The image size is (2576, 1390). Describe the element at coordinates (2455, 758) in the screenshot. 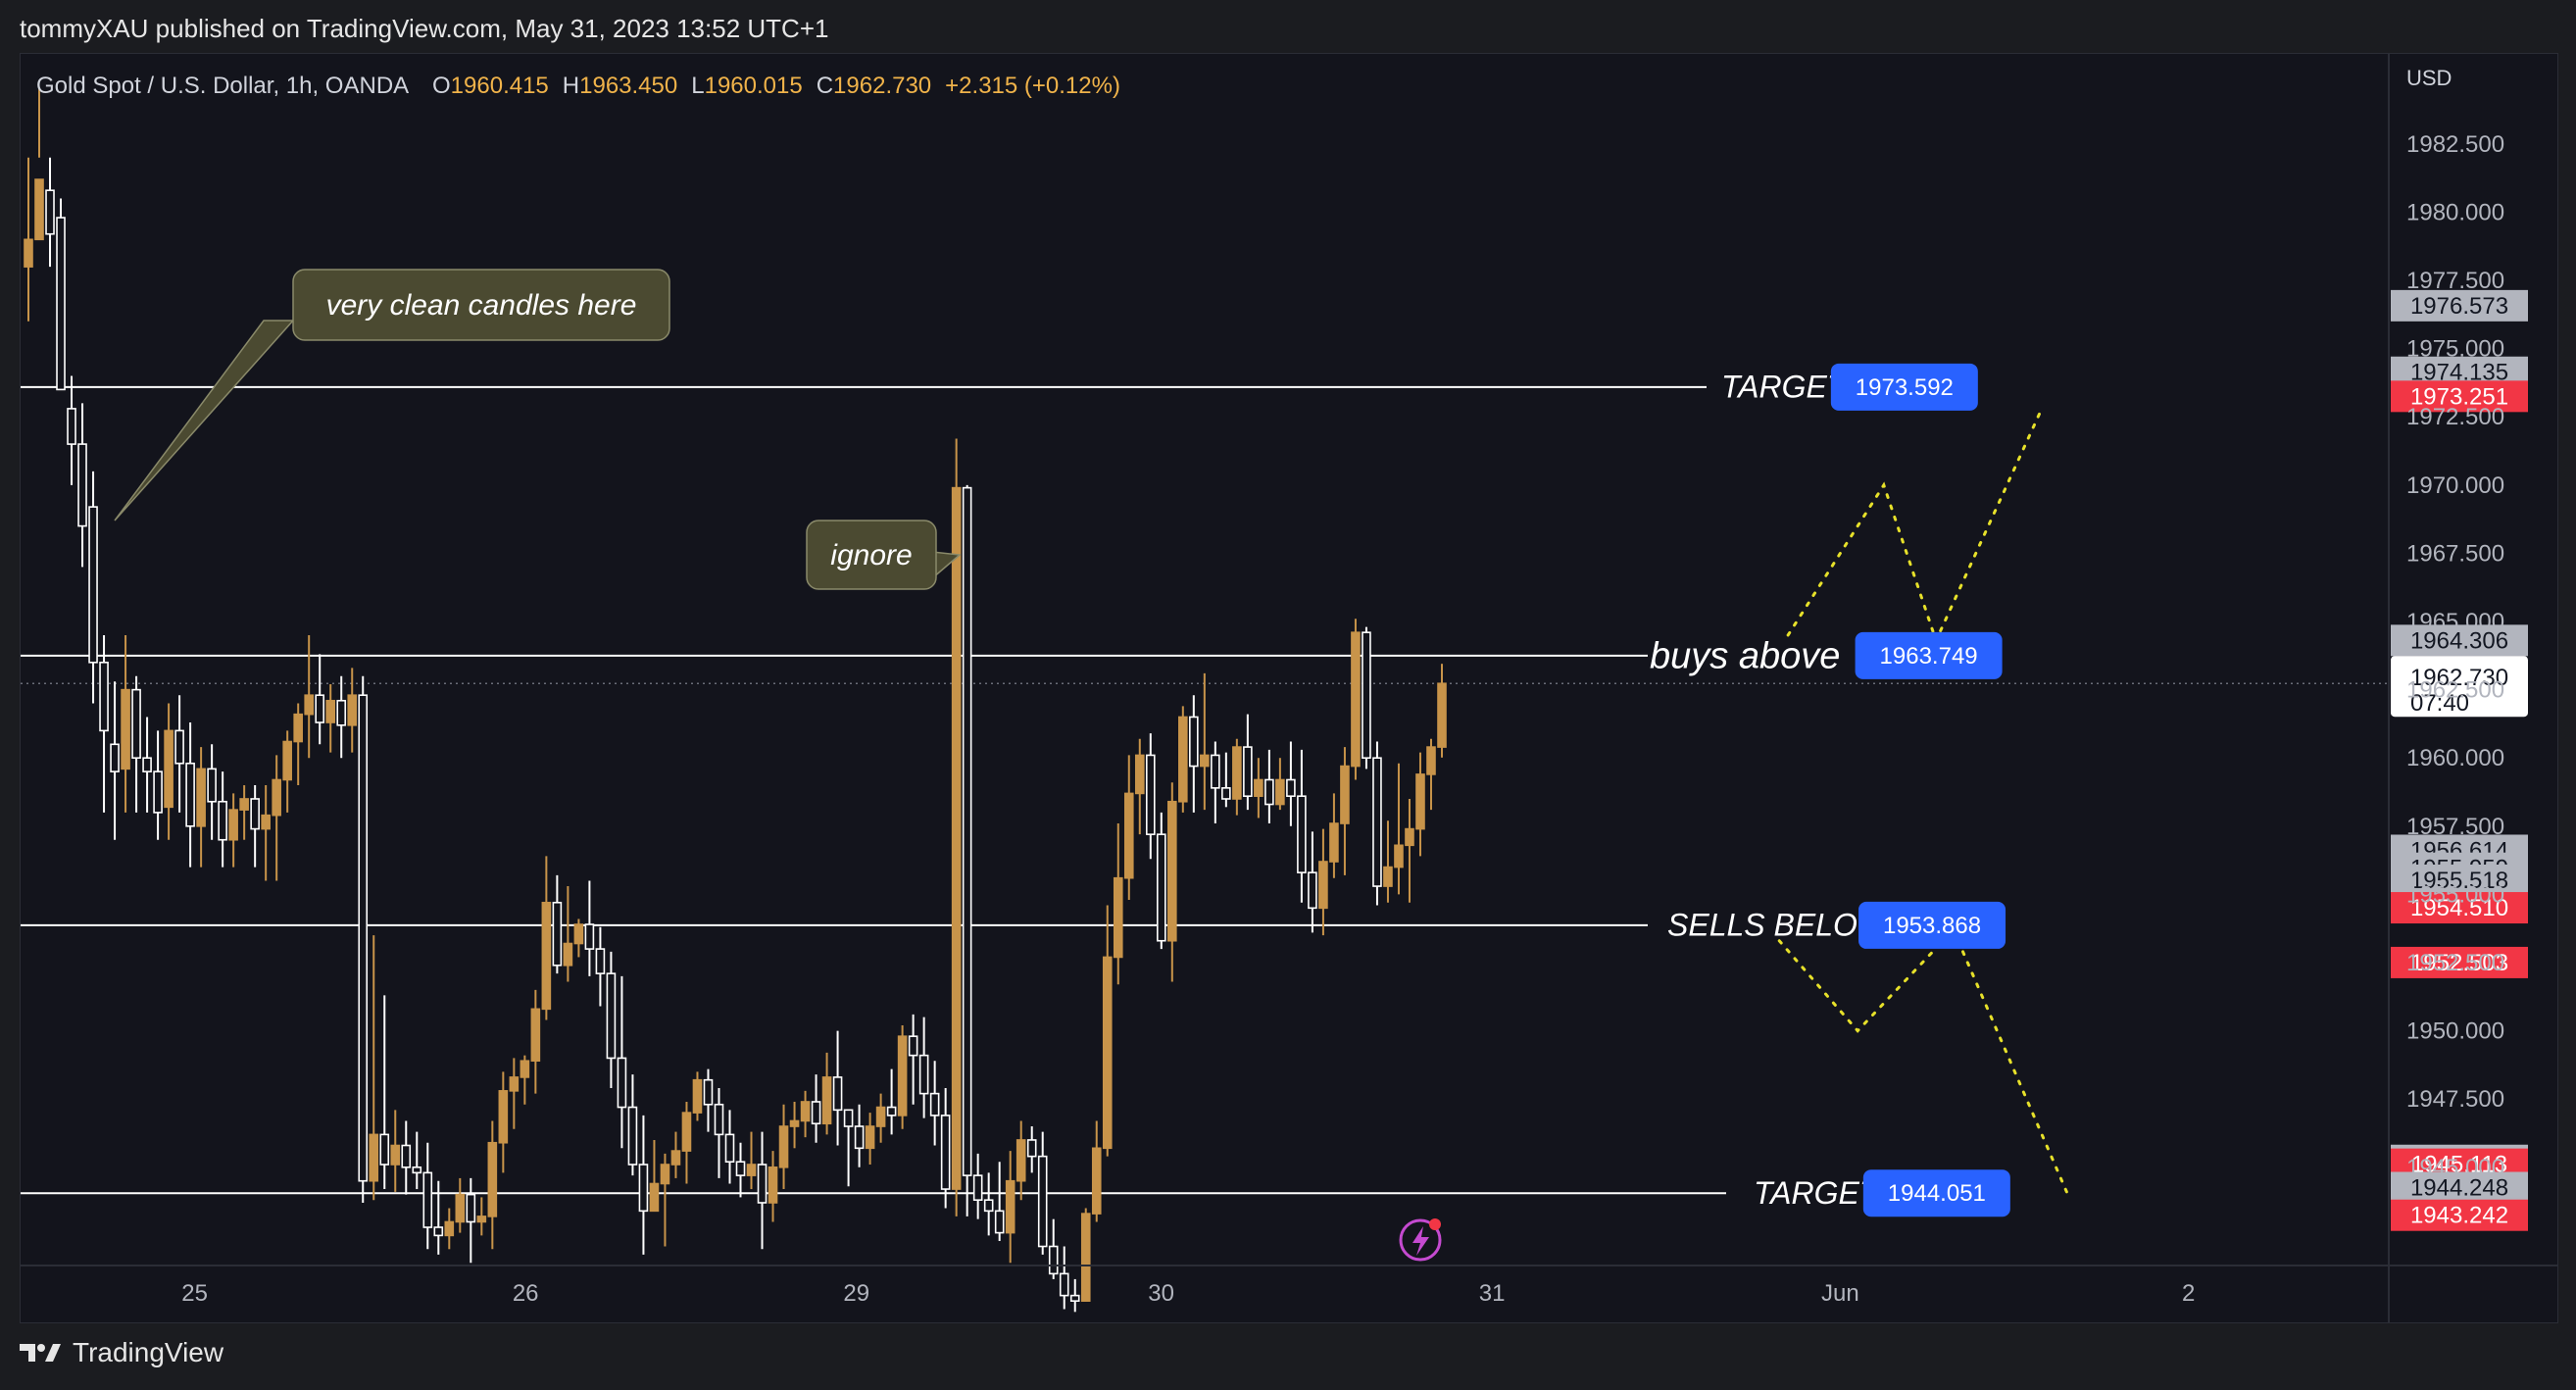

I see `y-tick-label: 1960.000` at that location.